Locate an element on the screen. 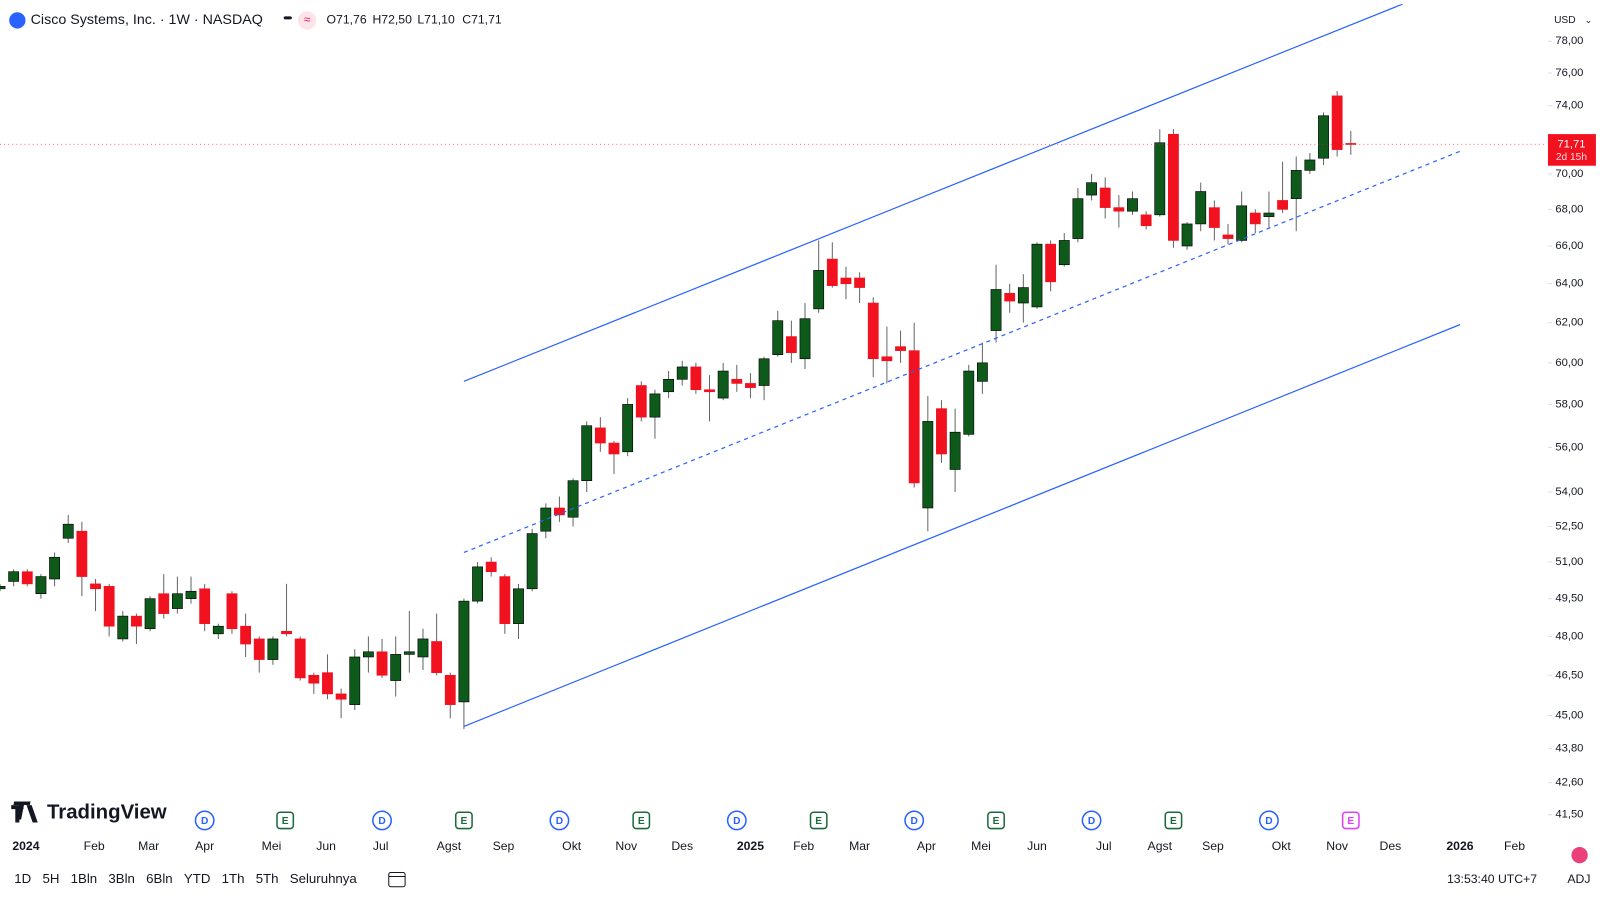 This screenshot has width=1600, height=900. y-tick-label: 52,50 is located at coordinates (1569, 526).